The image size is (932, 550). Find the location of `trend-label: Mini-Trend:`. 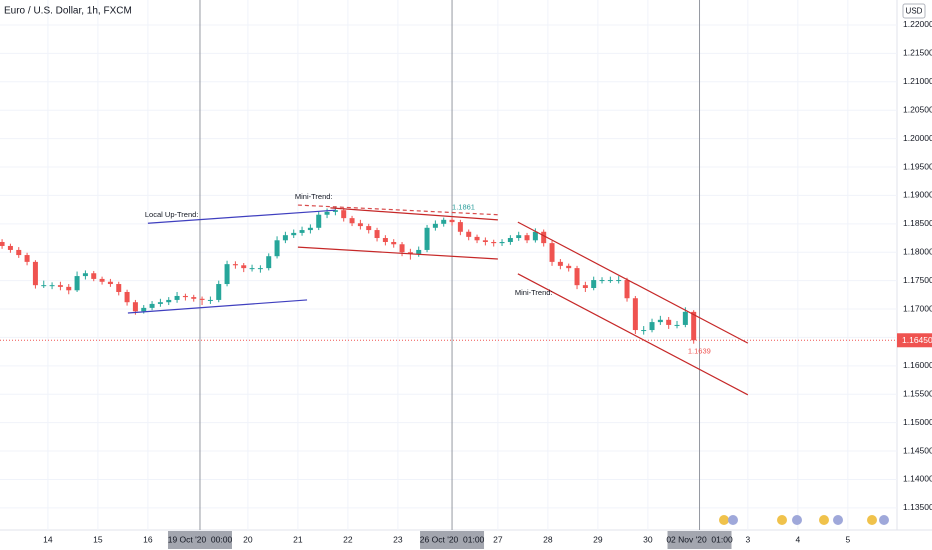

trend-label: Mini-Trend: is located at coordinates (534, 292).